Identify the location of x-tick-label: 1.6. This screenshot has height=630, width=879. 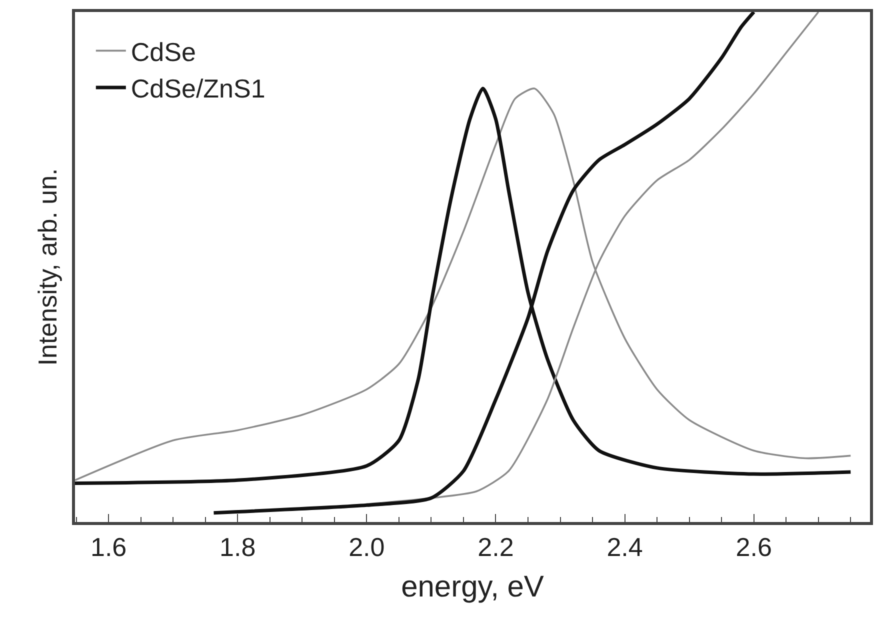
(108, 547).